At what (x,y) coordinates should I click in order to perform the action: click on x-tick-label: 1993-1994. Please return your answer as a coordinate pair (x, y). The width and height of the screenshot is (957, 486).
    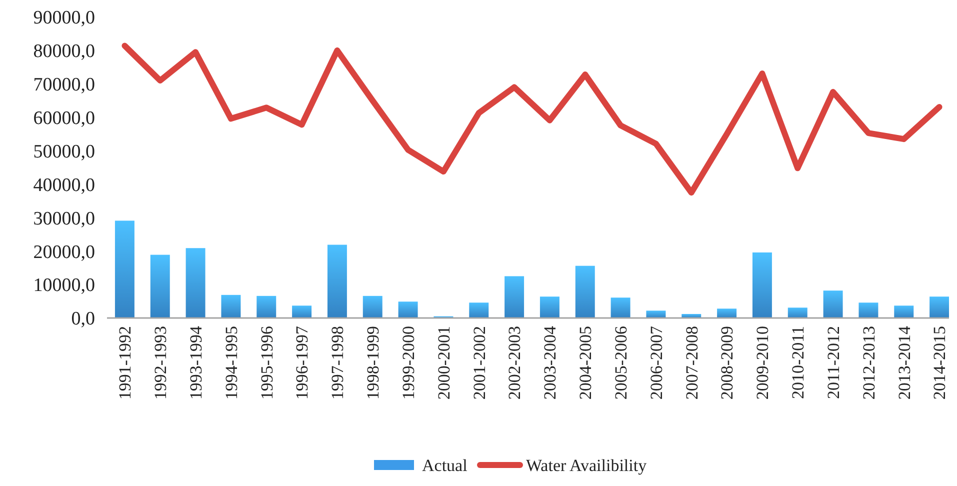
    Looking at the image, I should click on (196, 363).